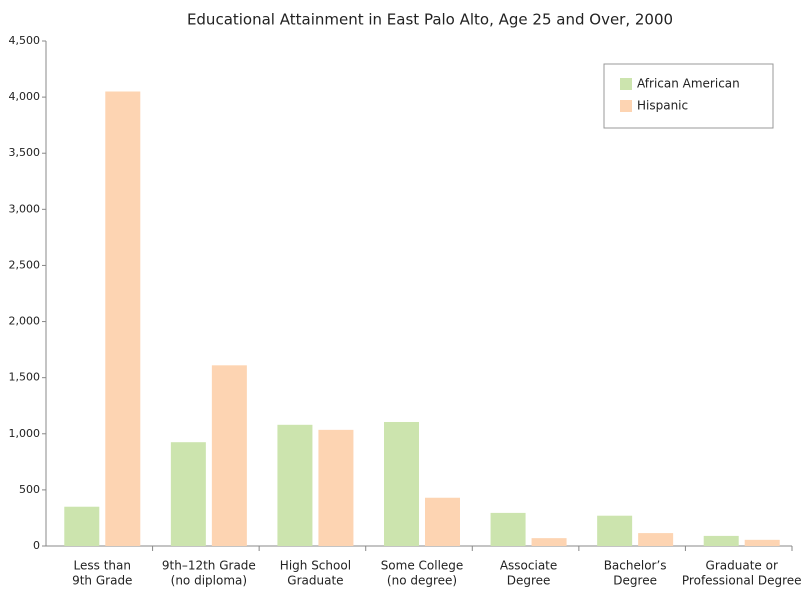  I want to click on x-tick-label: (no diploma), so click(209, 581).